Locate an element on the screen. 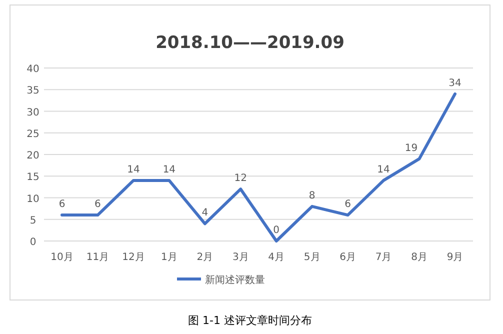  data-label: 12 is located at coordinates (241, 178).